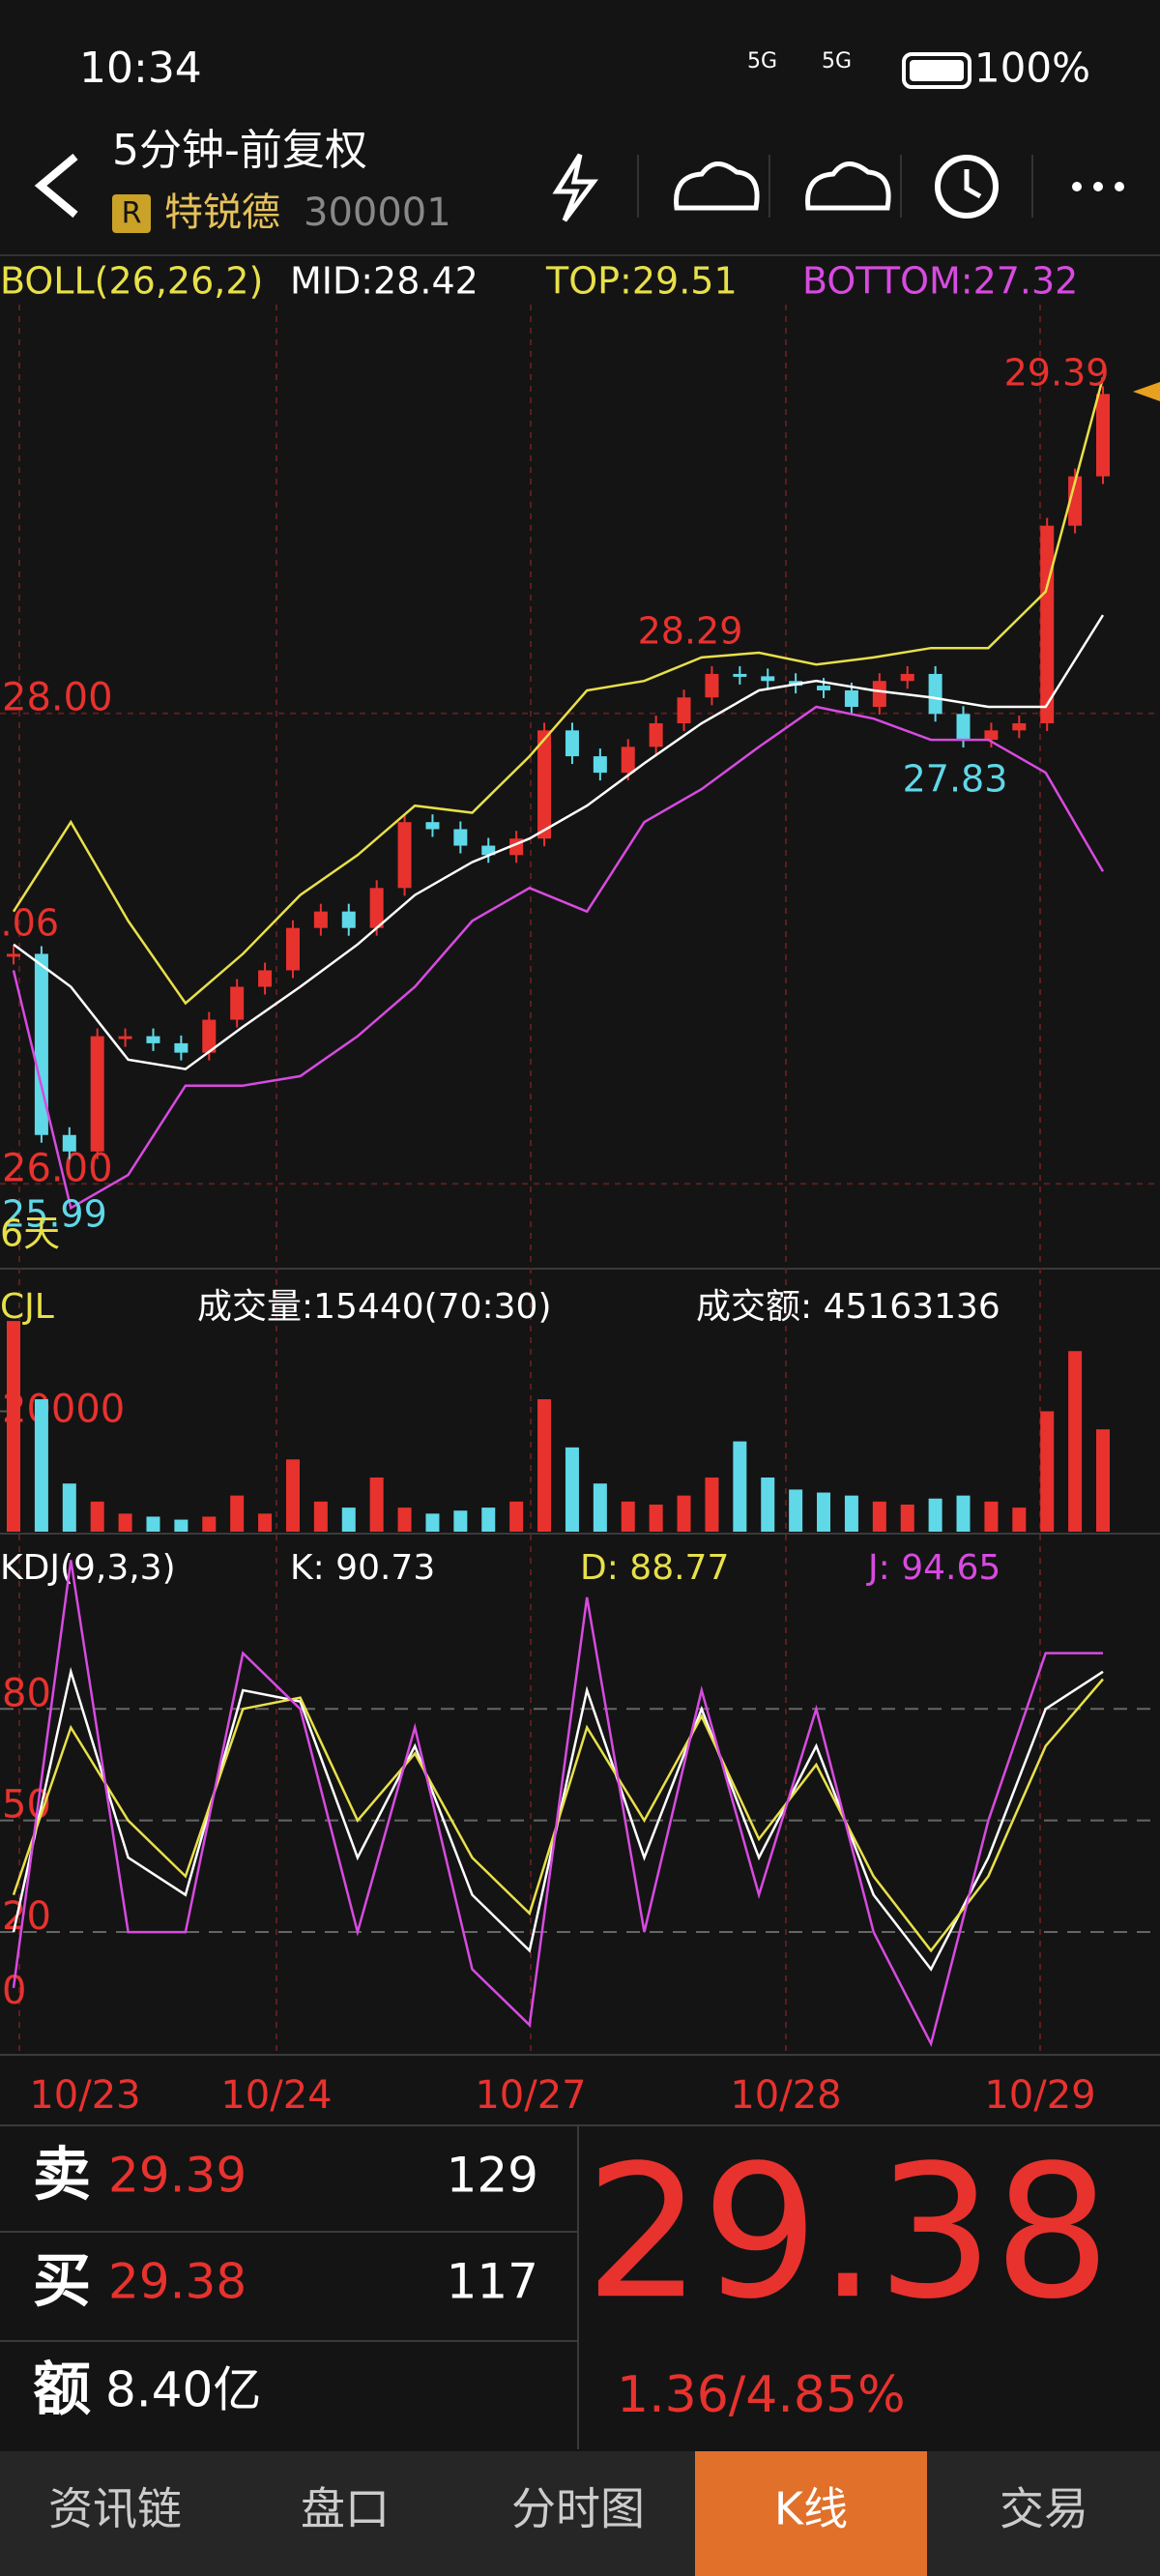 Image resolution: width=1160 pixels, height=2576 pixels. I want to click on annotation: 28.29, so click(691, 631).